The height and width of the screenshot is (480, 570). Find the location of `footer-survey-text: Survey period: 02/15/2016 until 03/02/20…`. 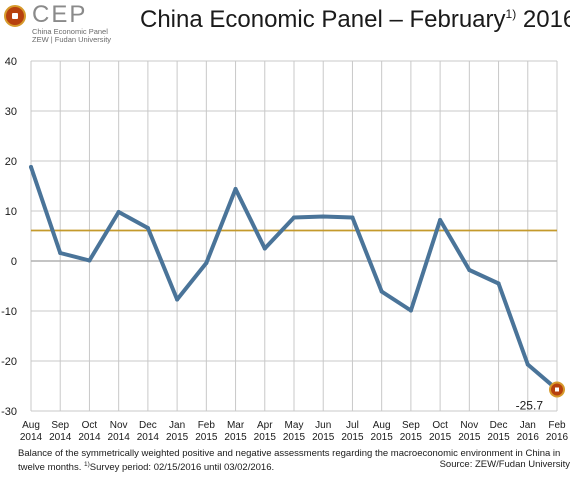

footer-survey-text: Survey period: 02/15/2016 until 03/02/20… is located at coordinates (182, 468).